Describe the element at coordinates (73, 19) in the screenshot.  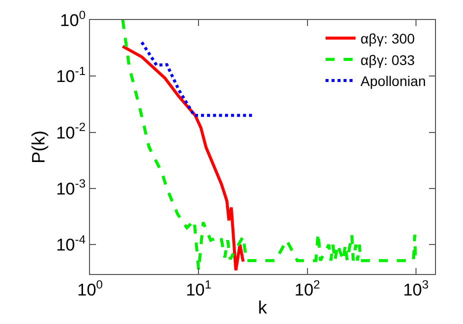
I see `y-tick-label: 10$^{0}$` at that location.